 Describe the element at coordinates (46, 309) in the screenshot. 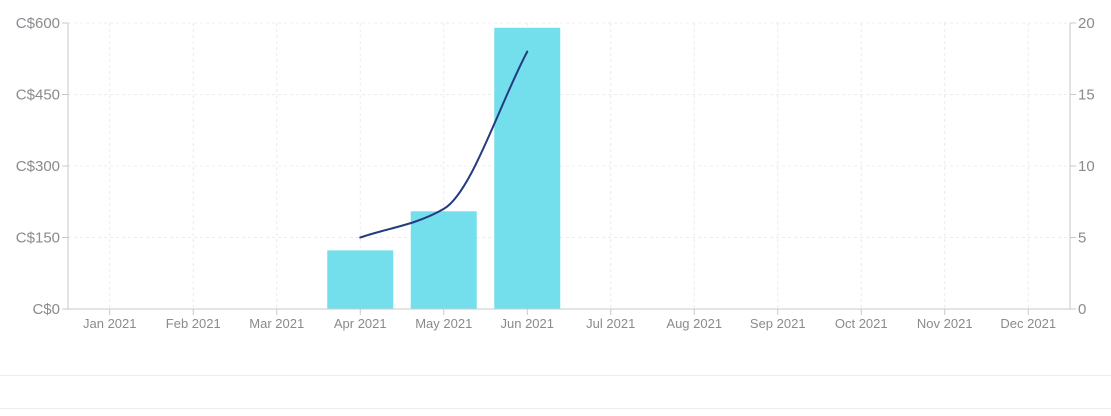

I see `y-left-tick-label: C$0` at that location.